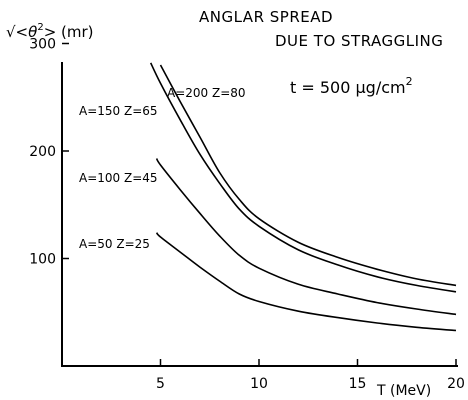 The height and width of the screenshot is (400, 468). Describe the element at coordinates (348, 87) in the screenshot. I see `thickness-annotation-text: t = 500 μg/cm` at that location.